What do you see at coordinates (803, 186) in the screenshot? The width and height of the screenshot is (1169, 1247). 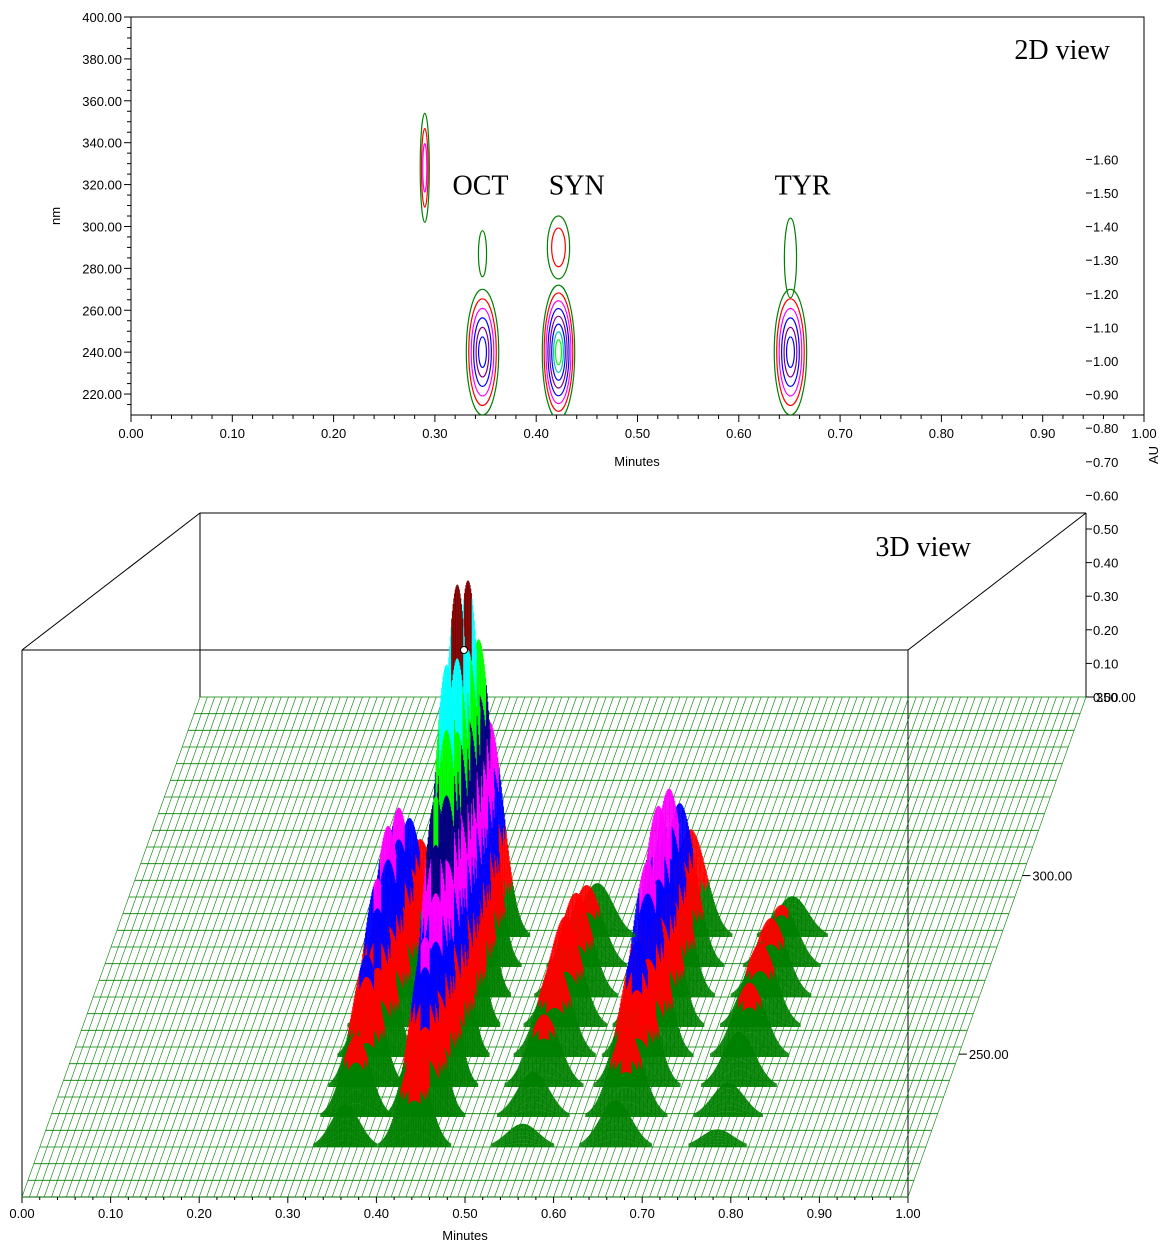 I see `peak-label: TYR` at bounding box center [803, 186].